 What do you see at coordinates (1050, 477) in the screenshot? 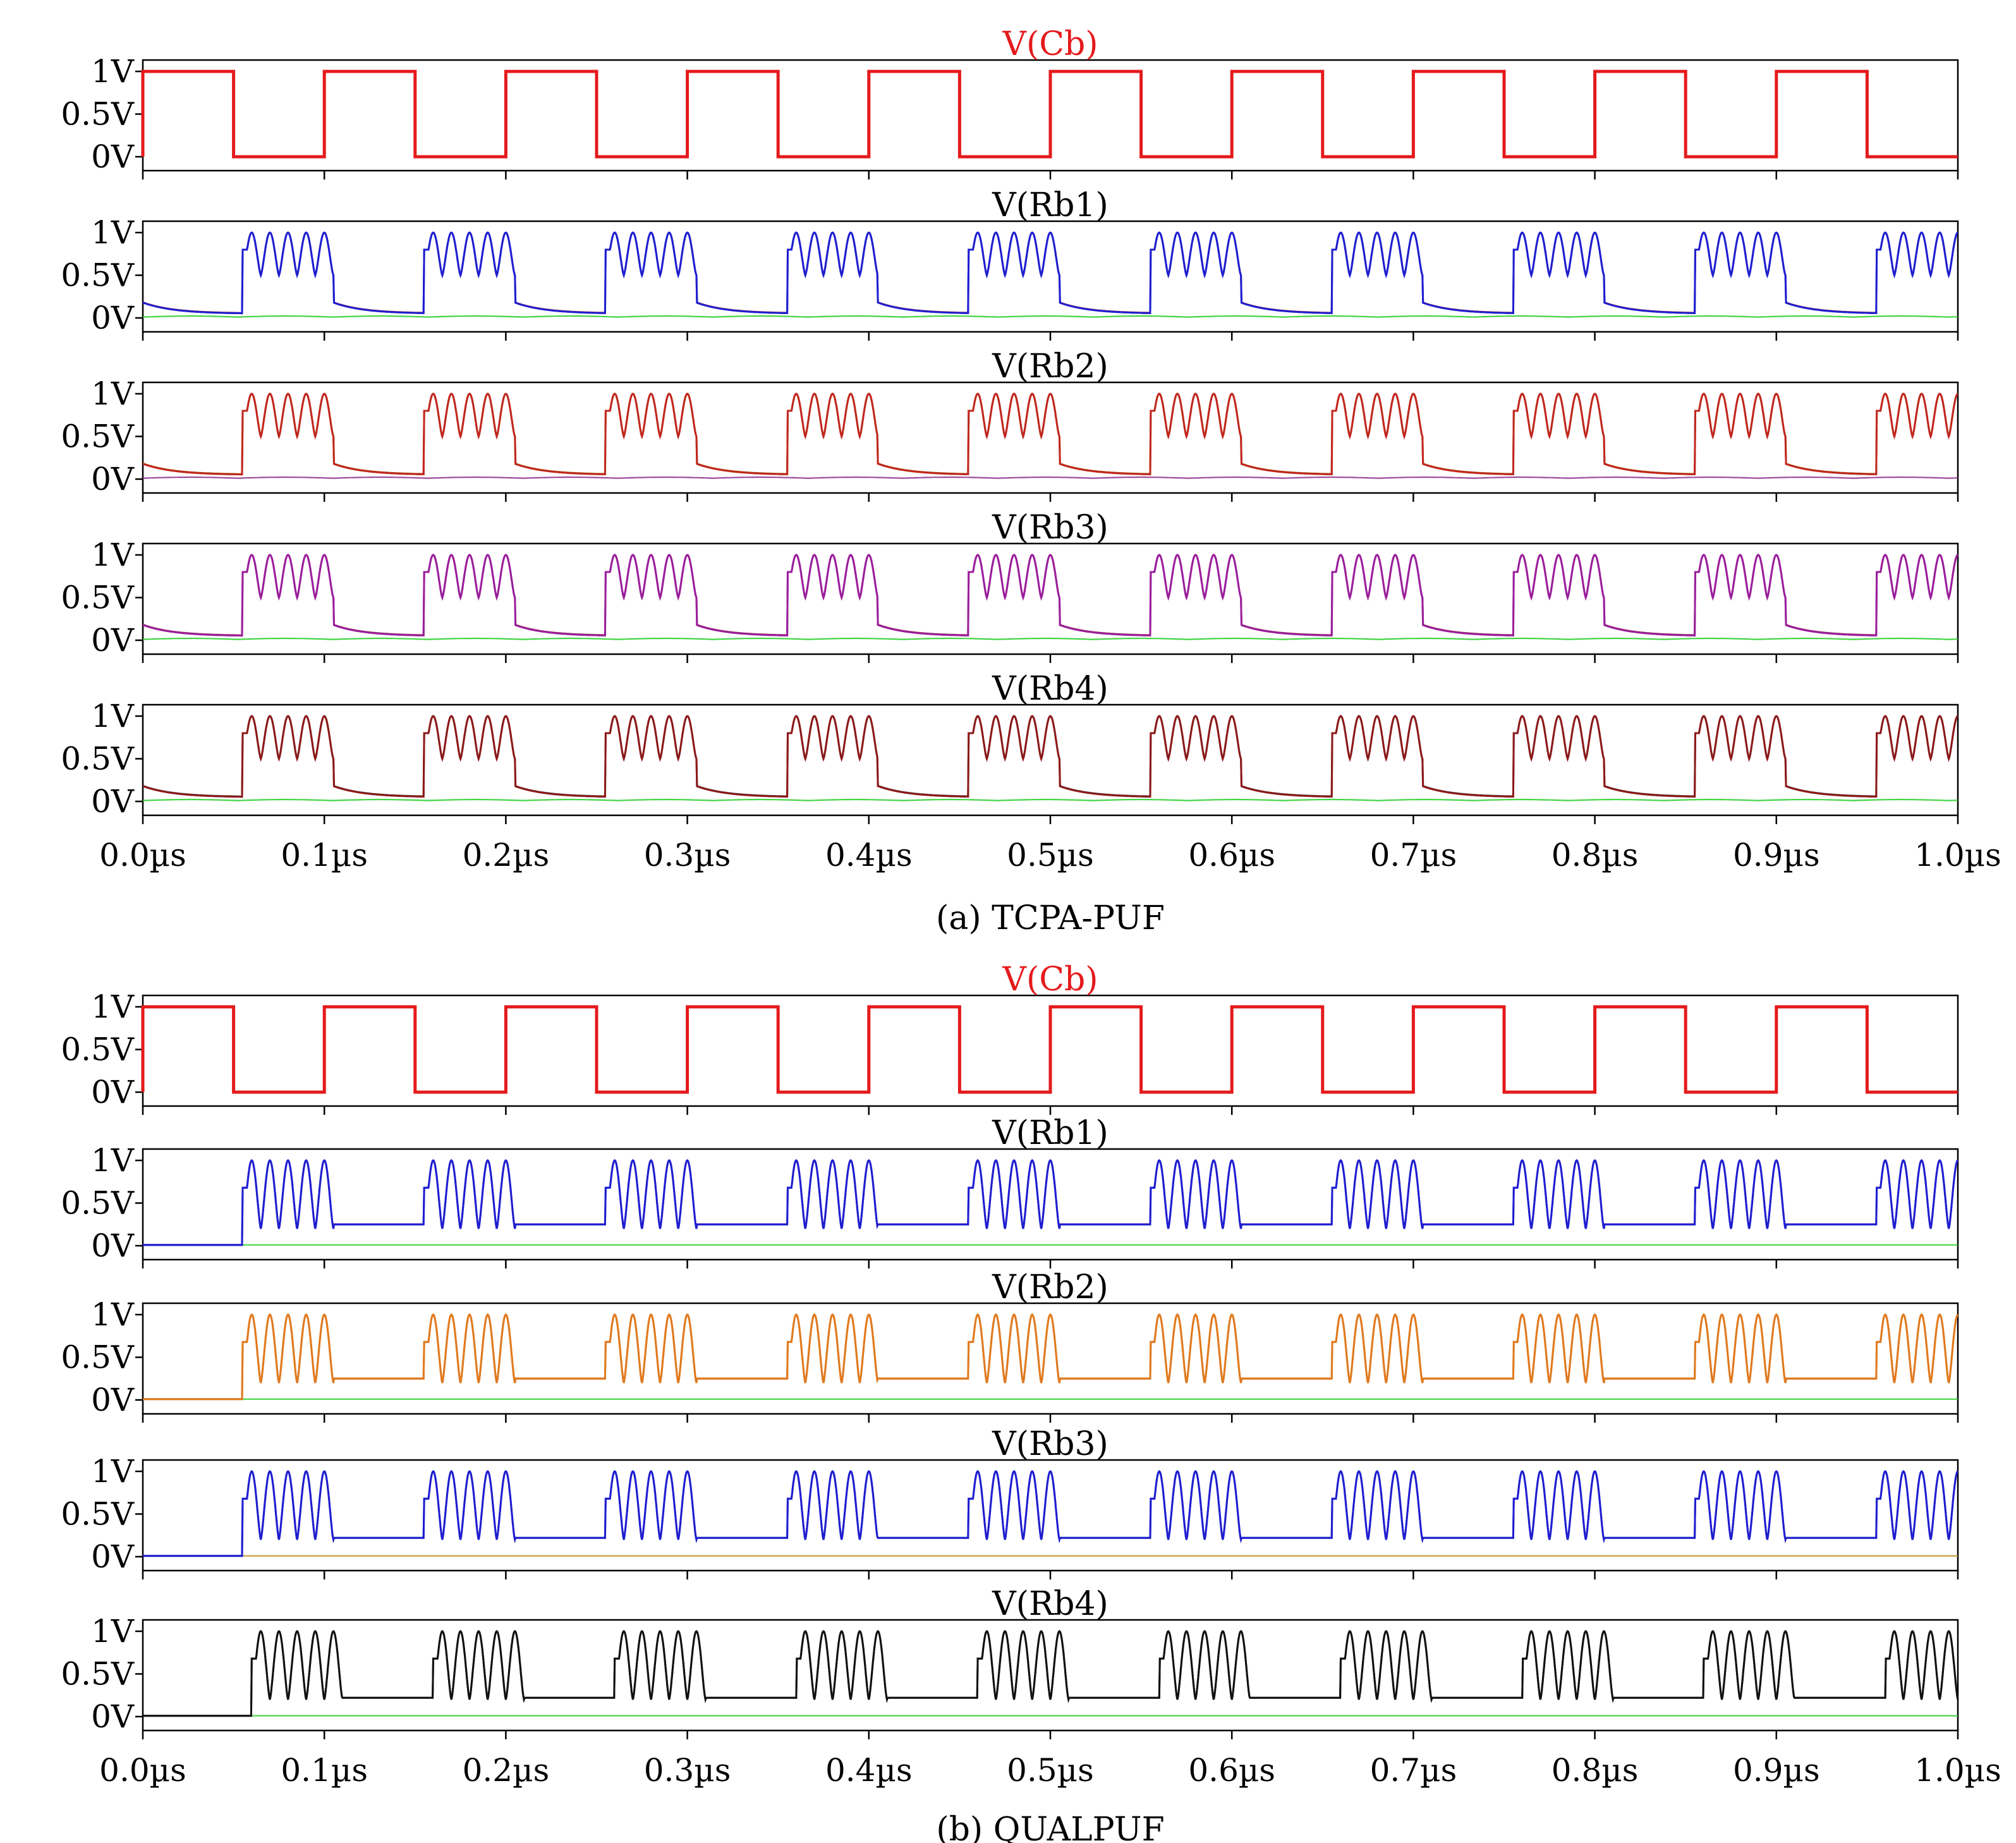
I see `series-line-rb2-low` at bounding box center [1050, 477].